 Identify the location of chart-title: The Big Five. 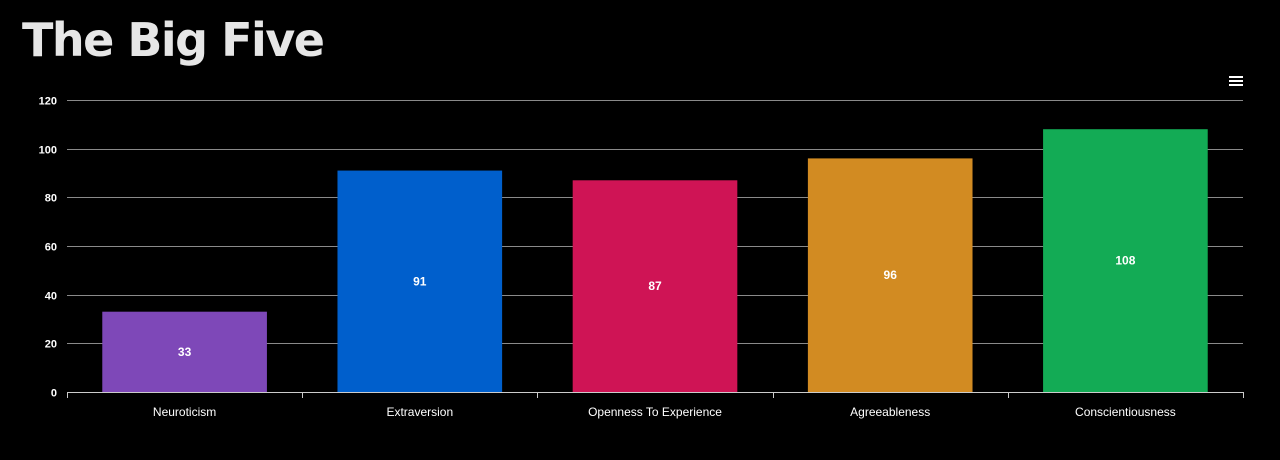
(173, 40).